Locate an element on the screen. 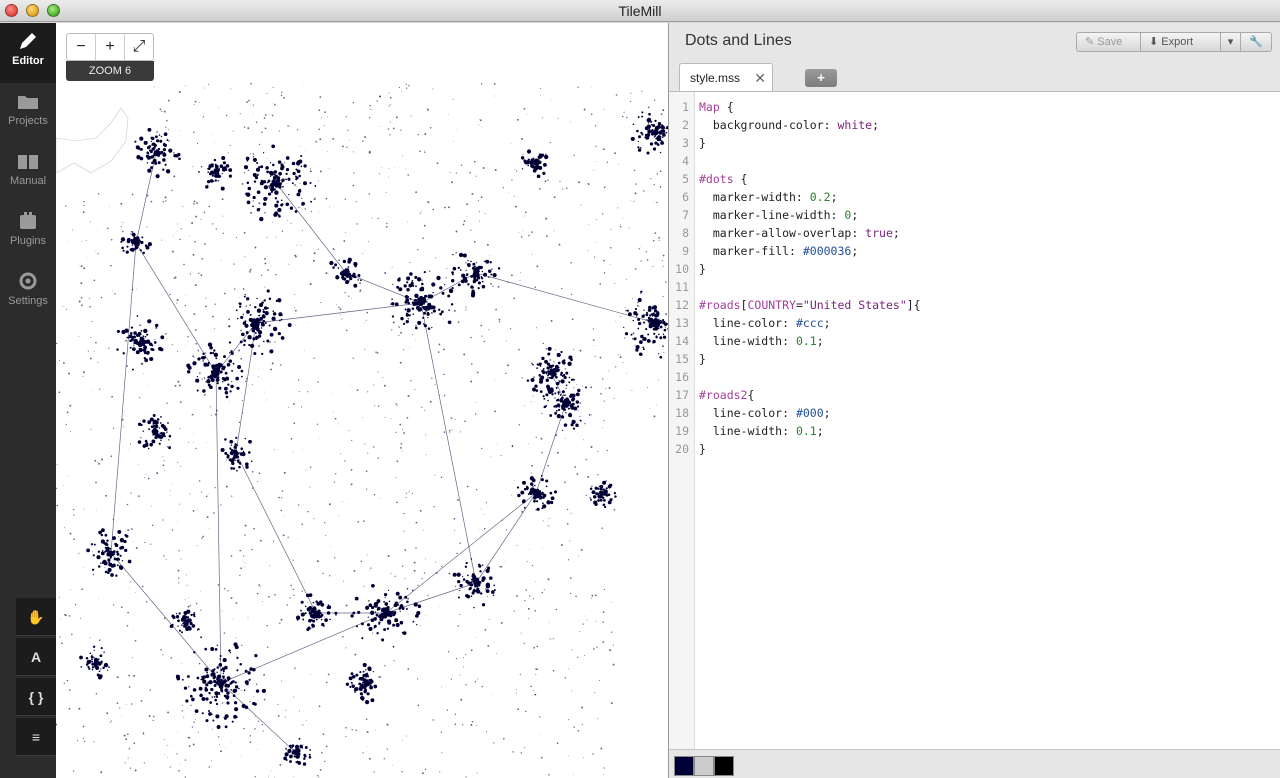 The height and width of the screenshot is (778, 1280). code-line: 12 #roads[COUNTRY="United States"]{ is located at coordinates (794, 305).